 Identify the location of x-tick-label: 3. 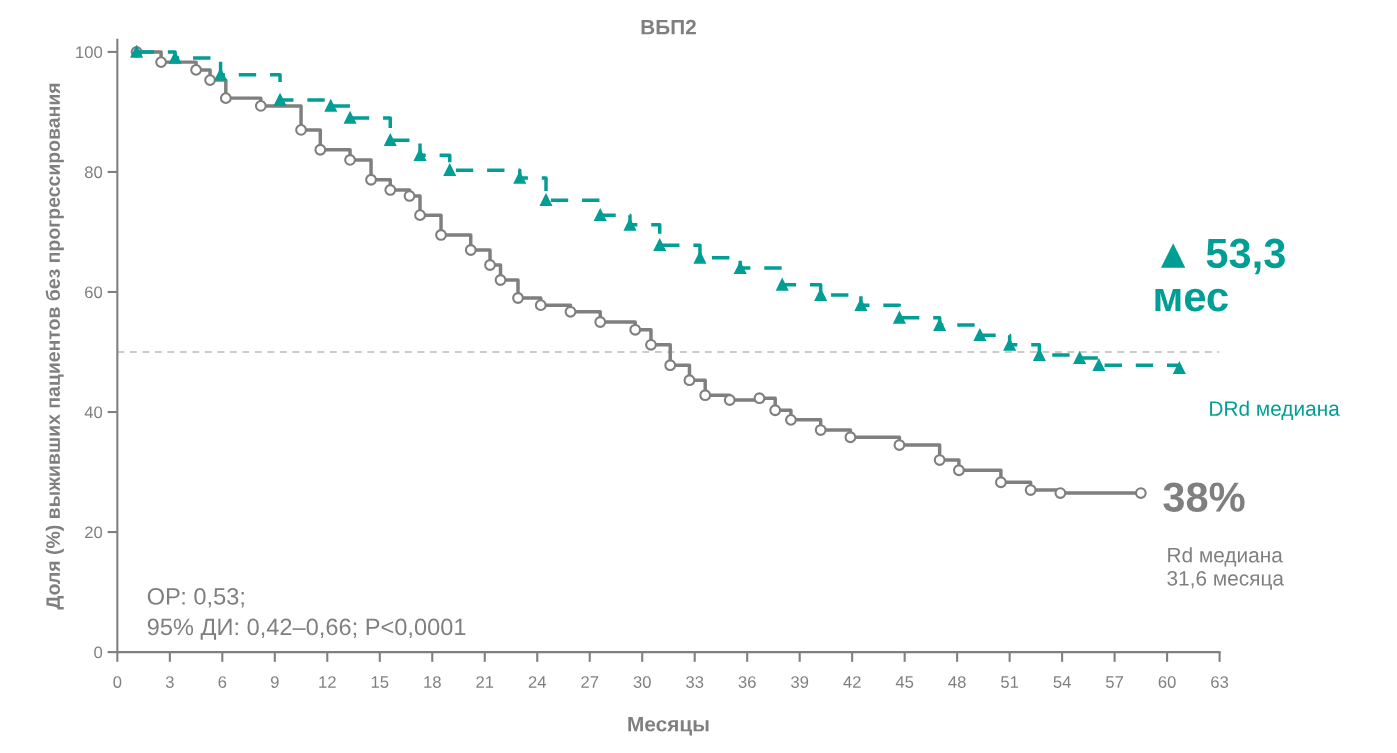
(169, 682).